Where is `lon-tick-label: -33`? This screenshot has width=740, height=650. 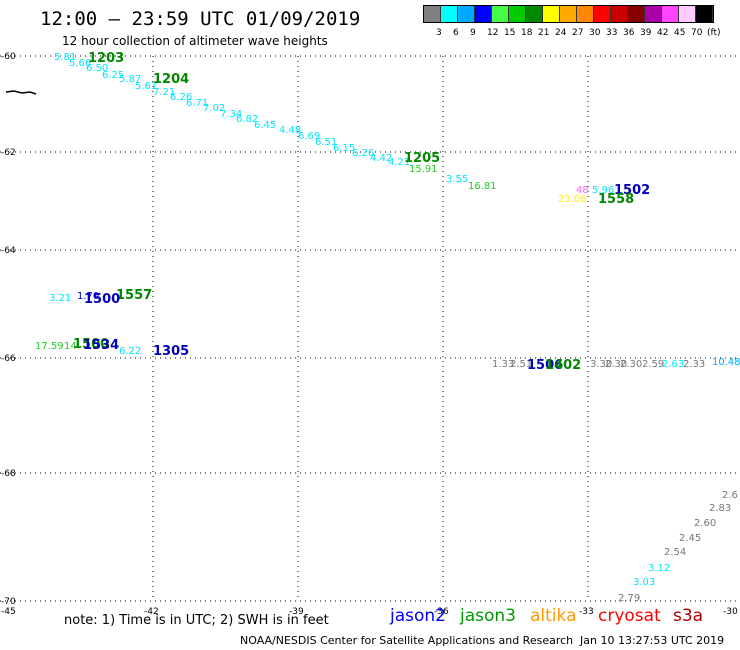 lon-tick-label: -33 is located at coordinates (586, 612).